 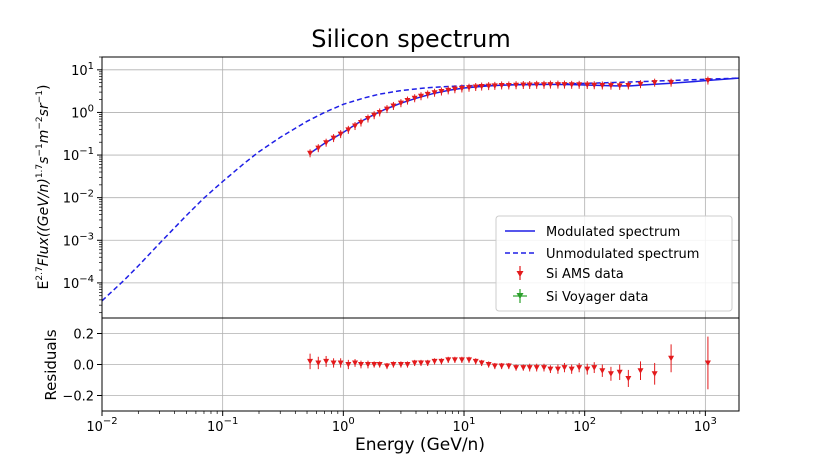 What do you see at coordinates (44, 285) in the screenshot?
I see `ylabel-part: E` at bounding box center [44, 285].